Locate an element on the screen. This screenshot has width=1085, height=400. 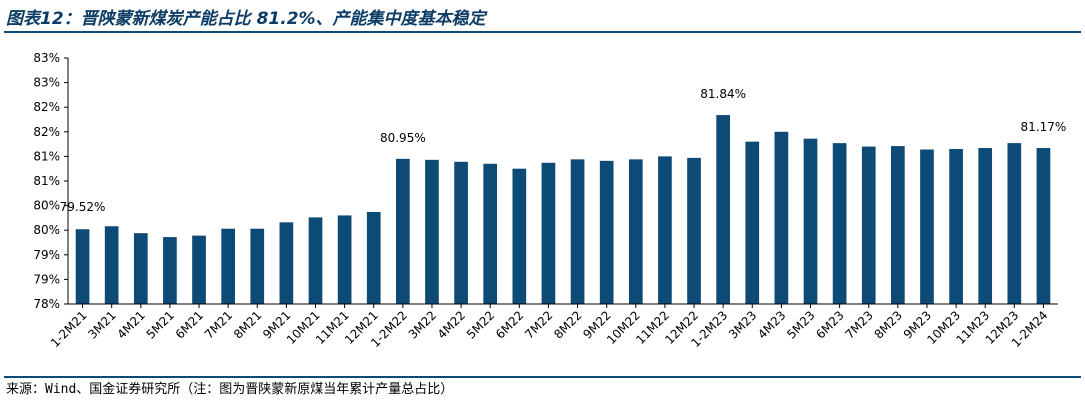
x-tick-label: 6M21 is located at coordinates (189, 324).